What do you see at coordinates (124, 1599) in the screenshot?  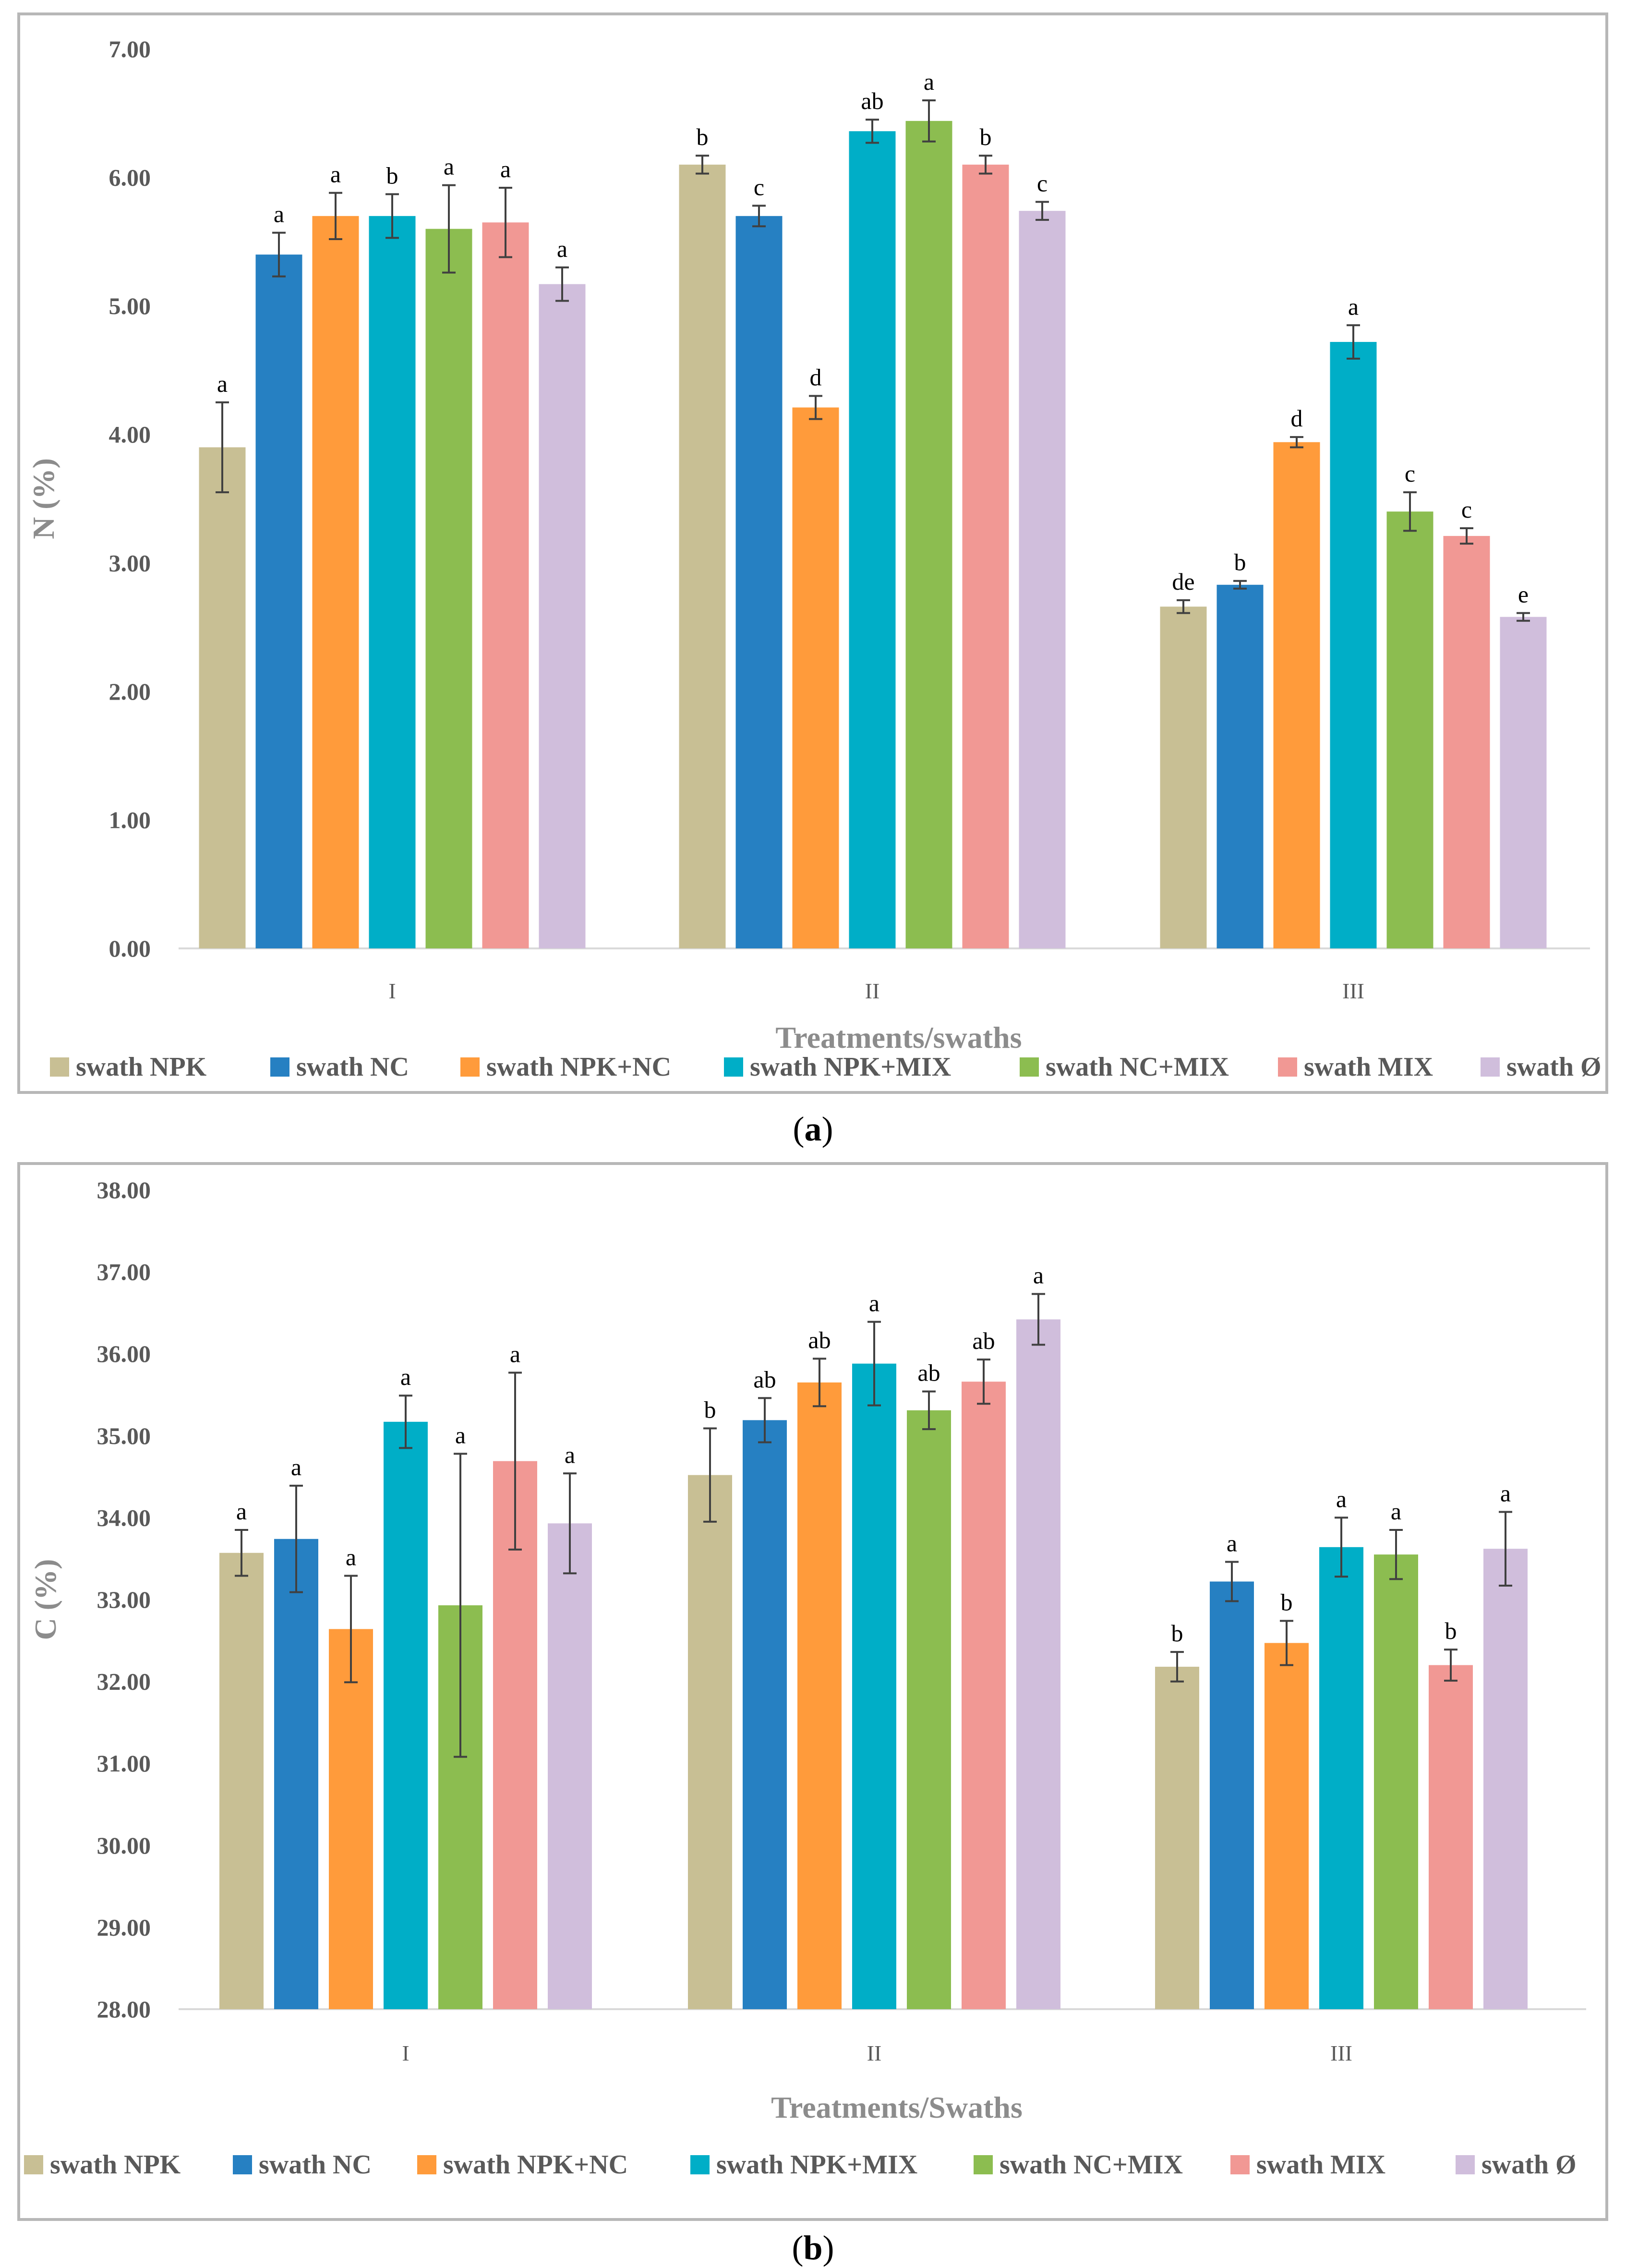 I see `b-ytick-label: 33.00` at bounding box center [124, 1599].